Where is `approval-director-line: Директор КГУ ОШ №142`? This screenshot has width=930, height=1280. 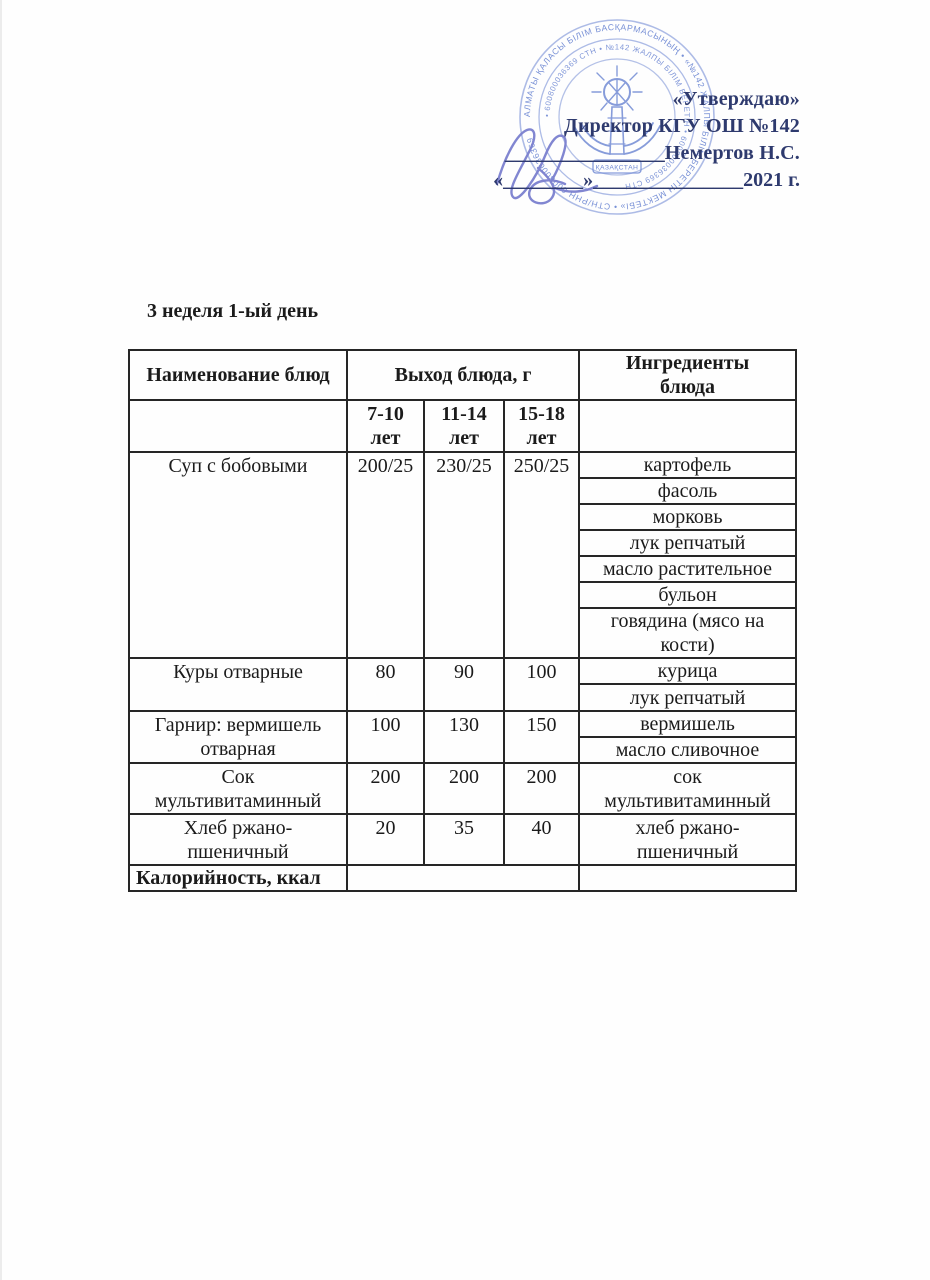
approval-director-line: Директор КГУ ОШ №142 is located at coordinates (681, 126).